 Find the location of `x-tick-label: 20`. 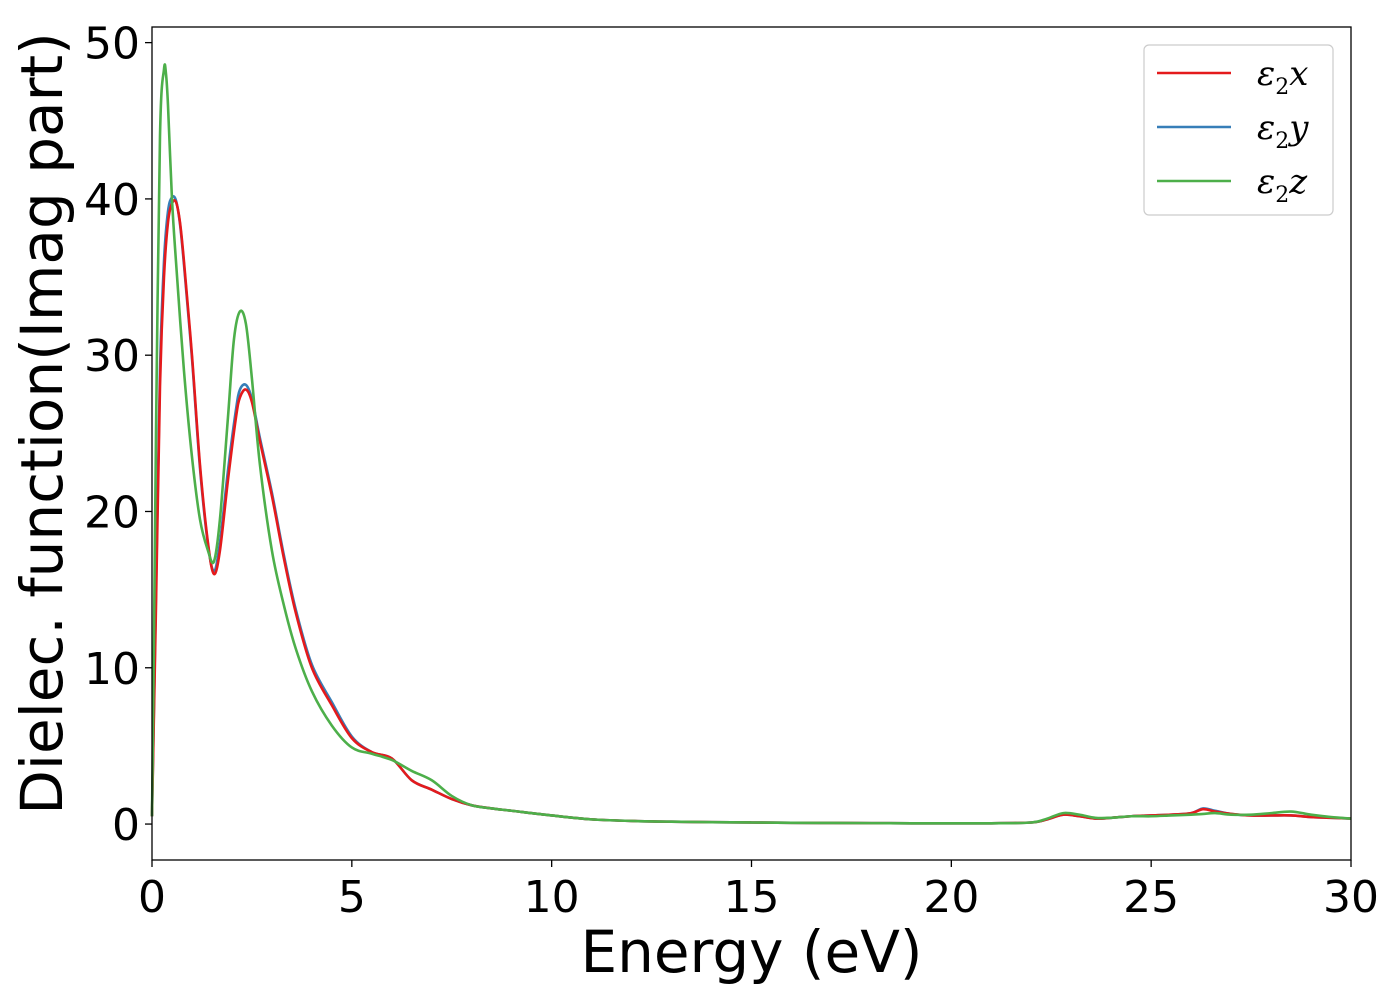

x-tick-label: 20 is located at coordinates (951, 897).